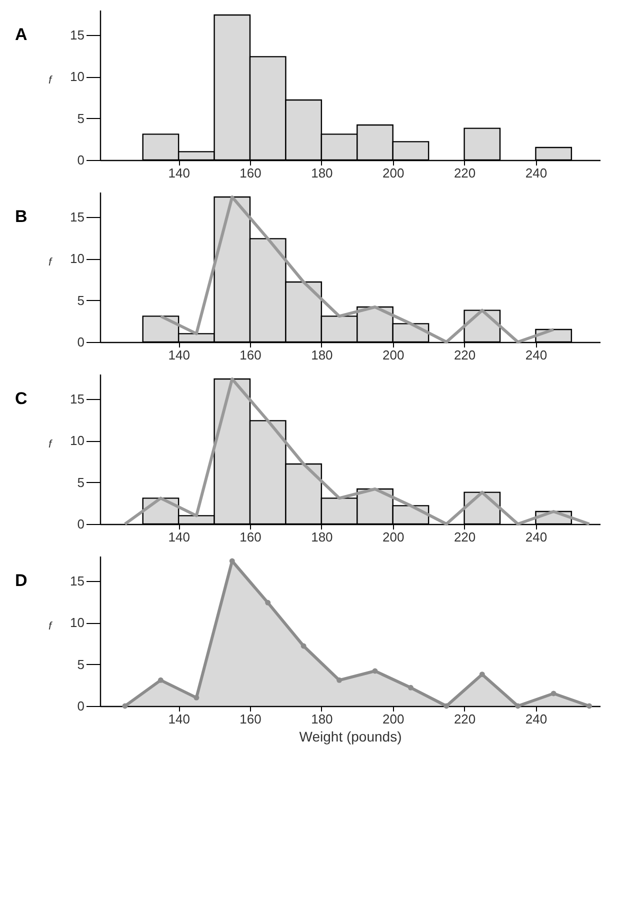 This screenshot has width=643, height=897. What do you see at coordinates (21, 580) in the screenshot?
I see `text: D` at bounding box center [21, 580].